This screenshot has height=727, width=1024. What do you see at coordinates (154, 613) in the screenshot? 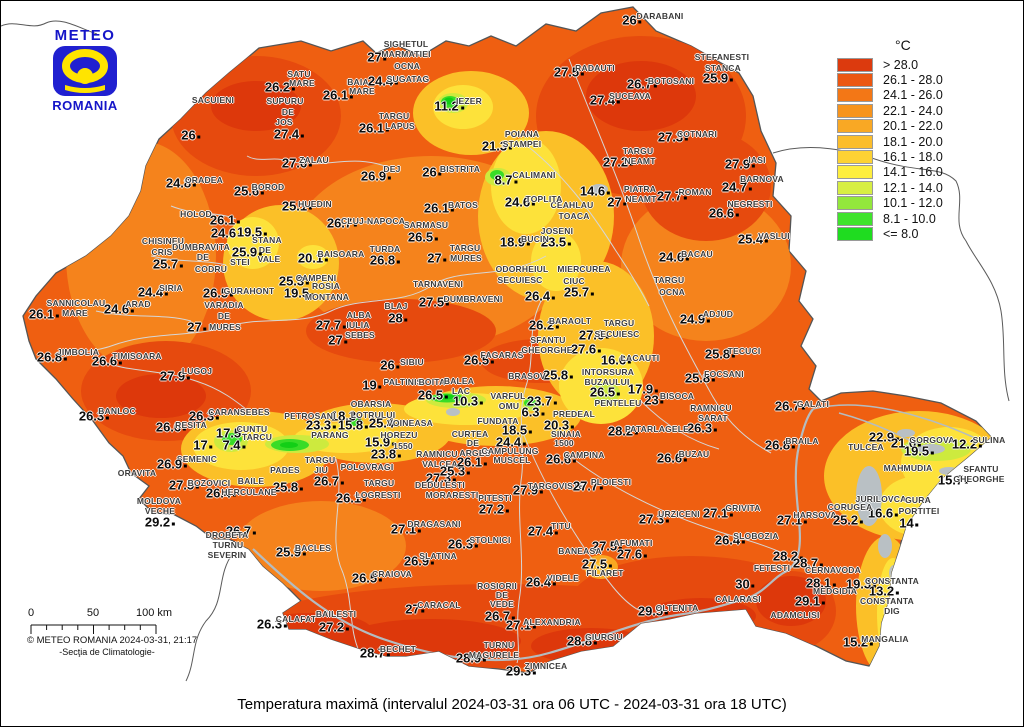
I see `scale-number: 100 km` at bounding box center [154, 613].